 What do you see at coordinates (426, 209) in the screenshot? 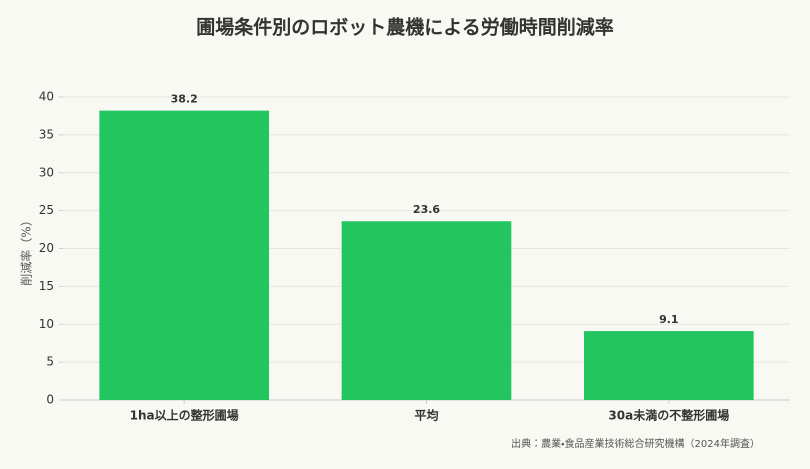
I see `data-label: 23.6` at bounding box center [426, 209].